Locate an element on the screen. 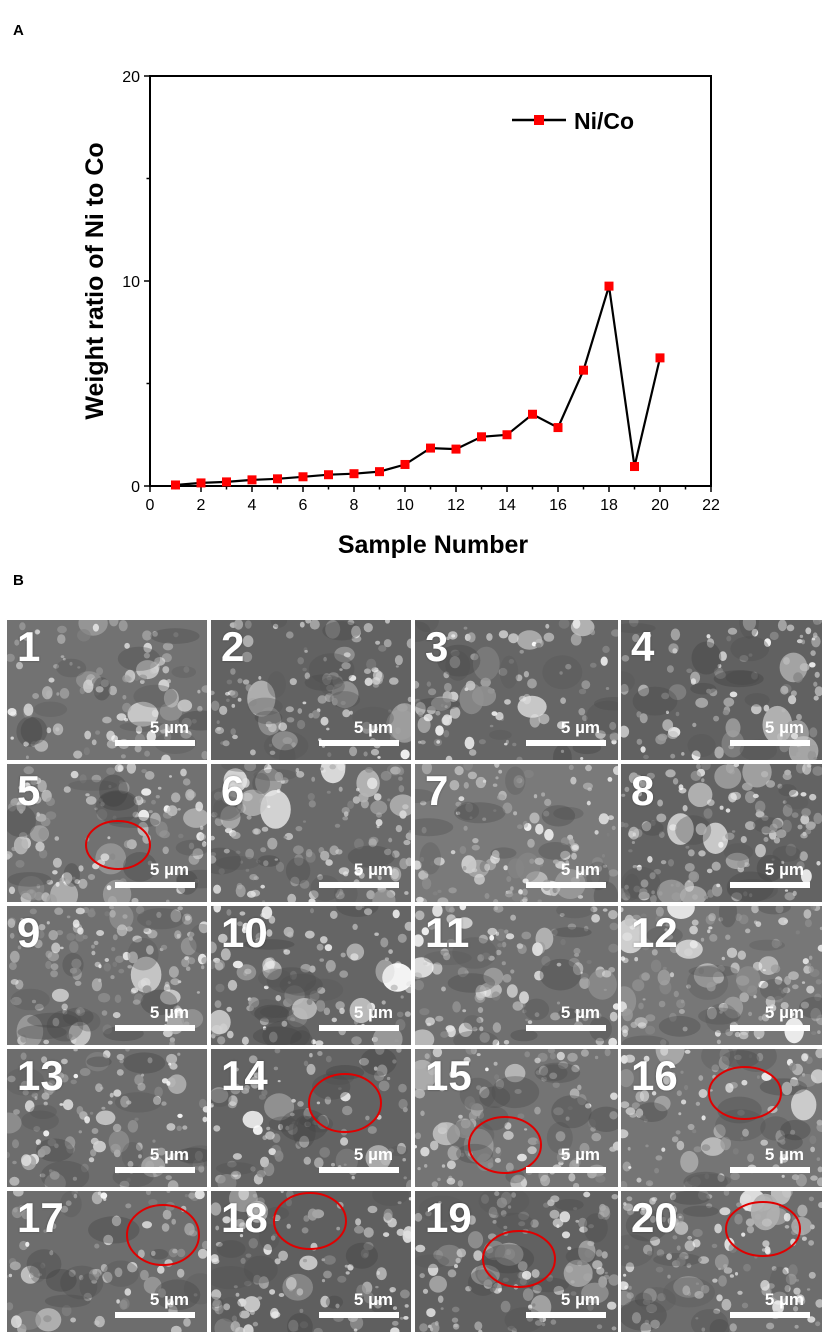 The width and height of the screenshot is (827, 1339). sem-tile-15: 15 5 µm is located at coordinates (516, 1118).